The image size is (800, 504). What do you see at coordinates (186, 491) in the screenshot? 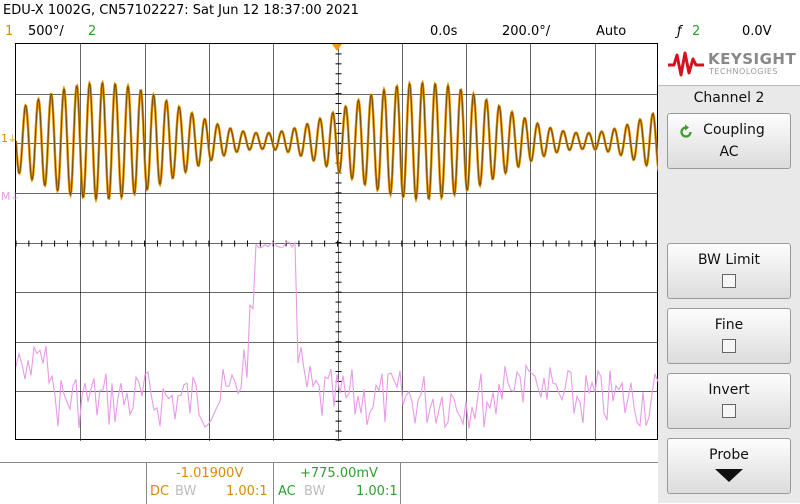
I see `ch1-bw: BW` at bounding box center [186, 491].